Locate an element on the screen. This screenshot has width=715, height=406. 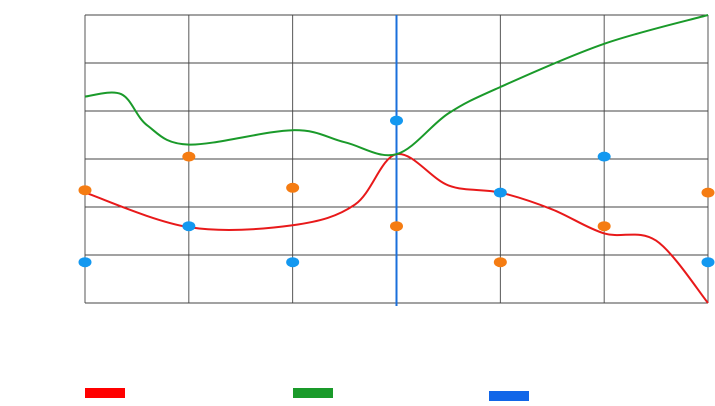
legend is located at coordinates (307, 394).